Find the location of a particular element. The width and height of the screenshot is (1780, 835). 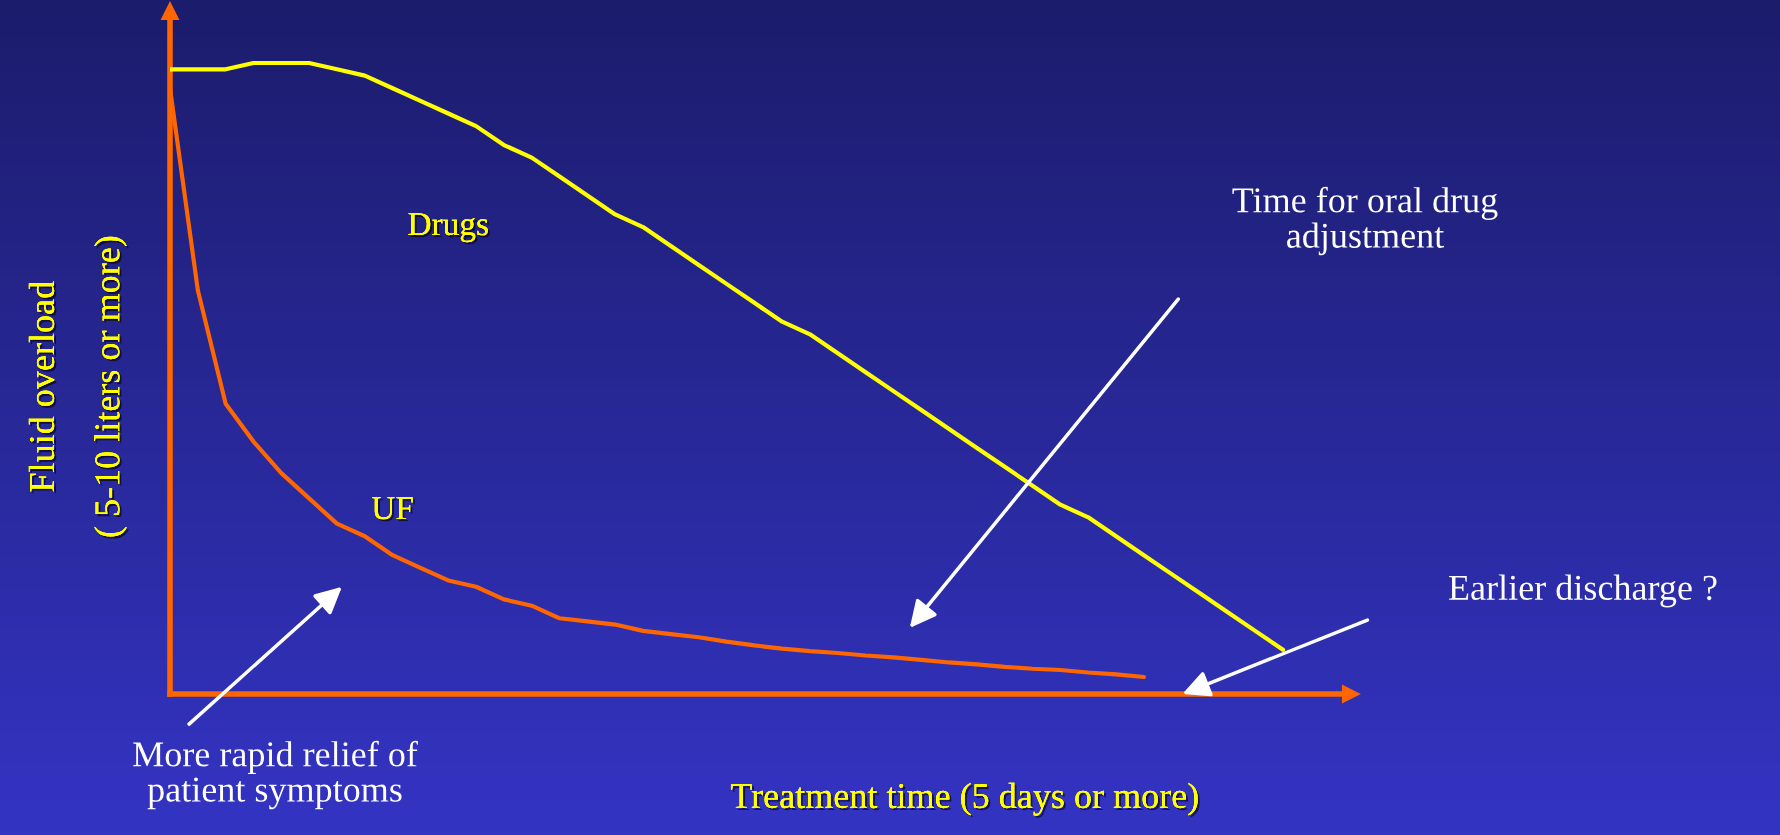

y-axis-title: Fluid overload ( 5-10 liters or more) is located at coordinates (78, 387).